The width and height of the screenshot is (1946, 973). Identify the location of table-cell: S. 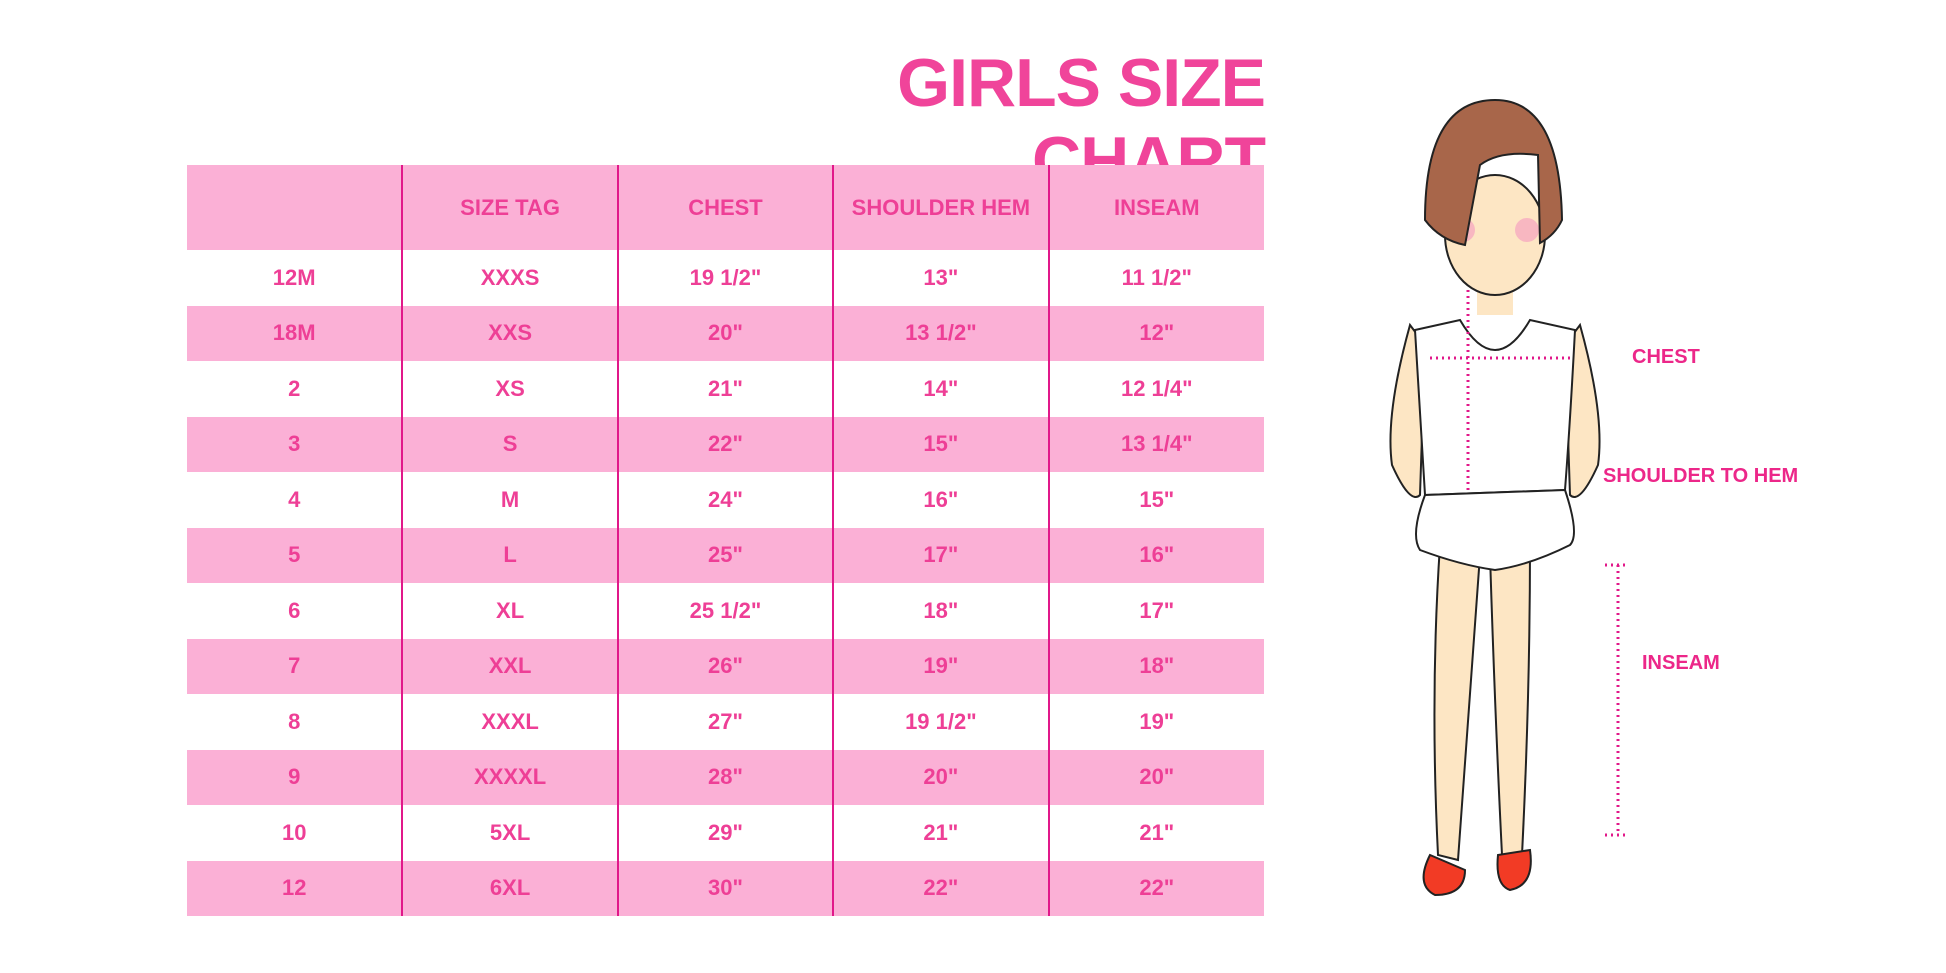
(509, 444).